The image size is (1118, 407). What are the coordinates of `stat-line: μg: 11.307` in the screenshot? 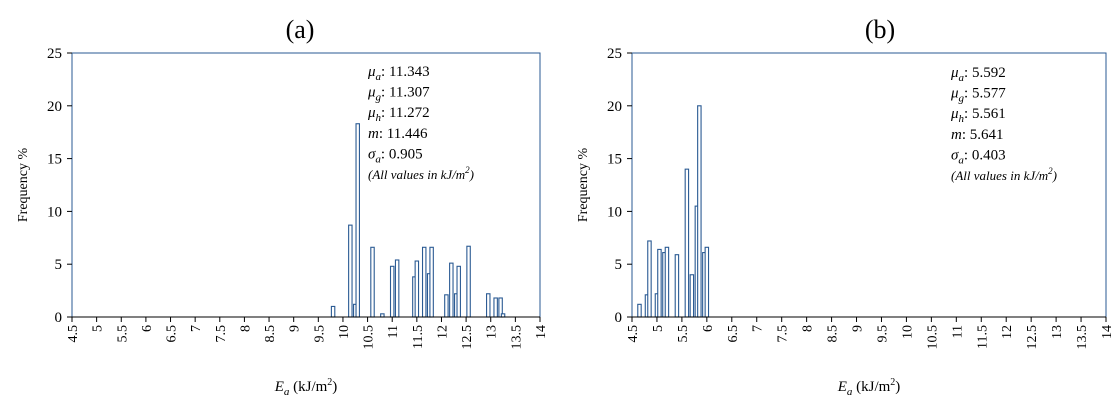 It's located at (398, 94).